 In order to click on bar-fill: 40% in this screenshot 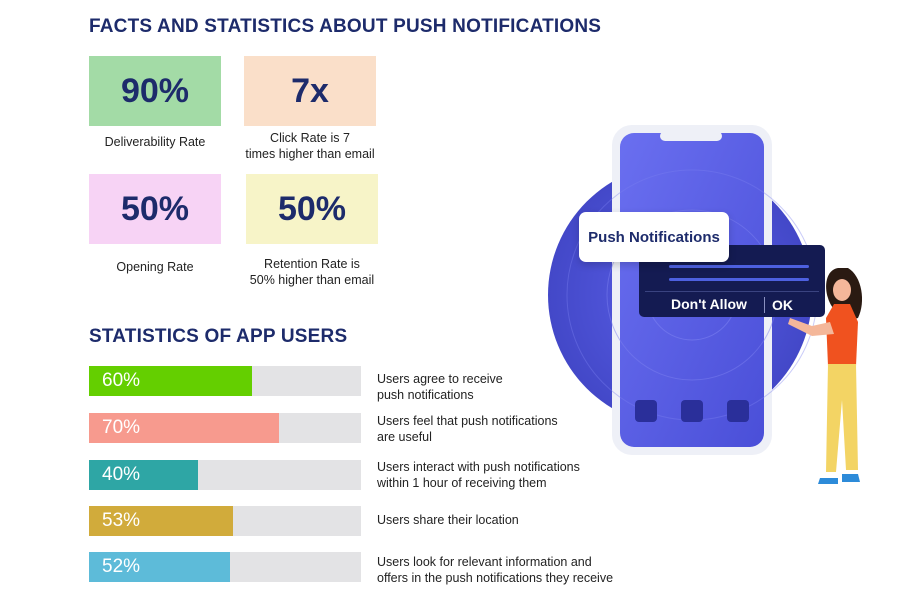, I will do `click(143, 475)`.